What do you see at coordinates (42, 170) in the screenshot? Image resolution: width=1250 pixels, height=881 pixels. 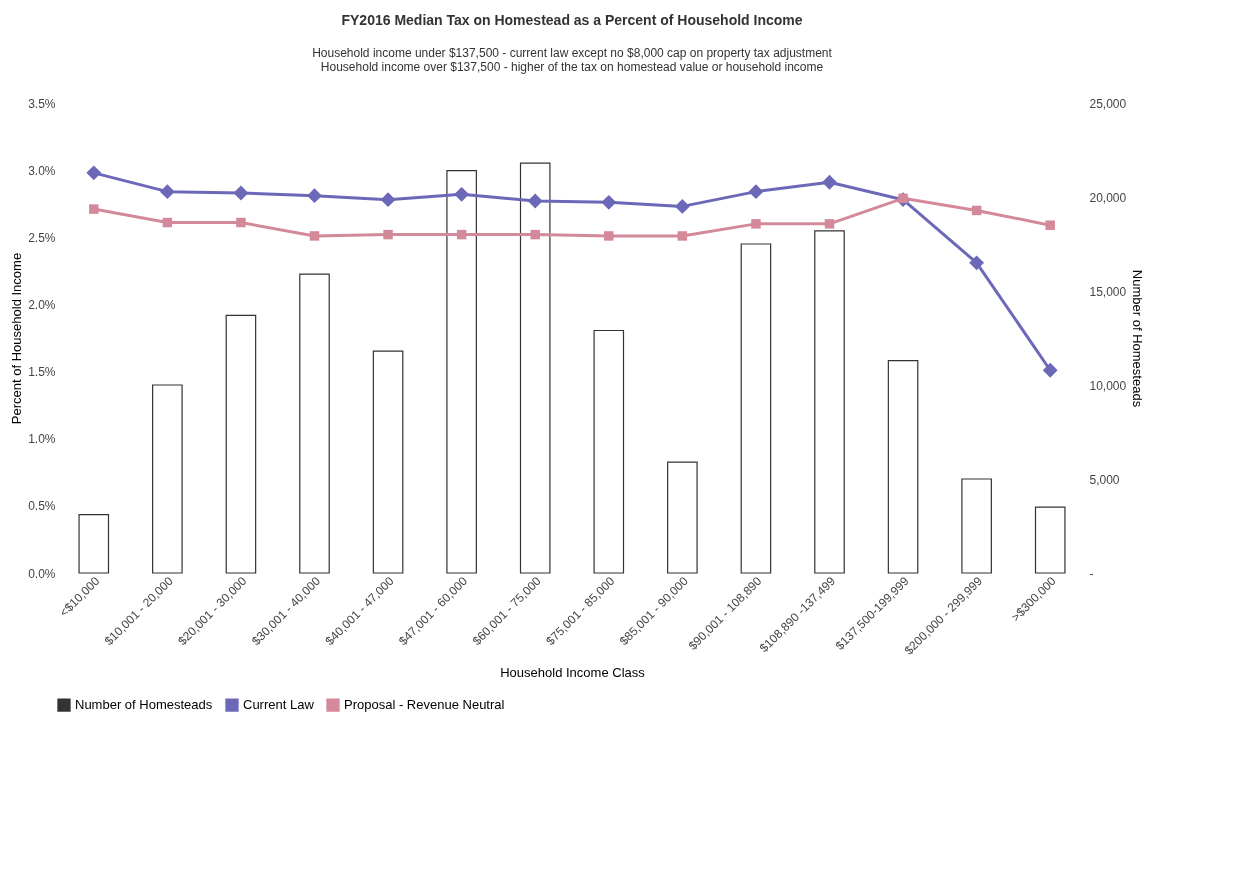 I see `y-tick-label: 3.0%` at bounding box center [42, 170].